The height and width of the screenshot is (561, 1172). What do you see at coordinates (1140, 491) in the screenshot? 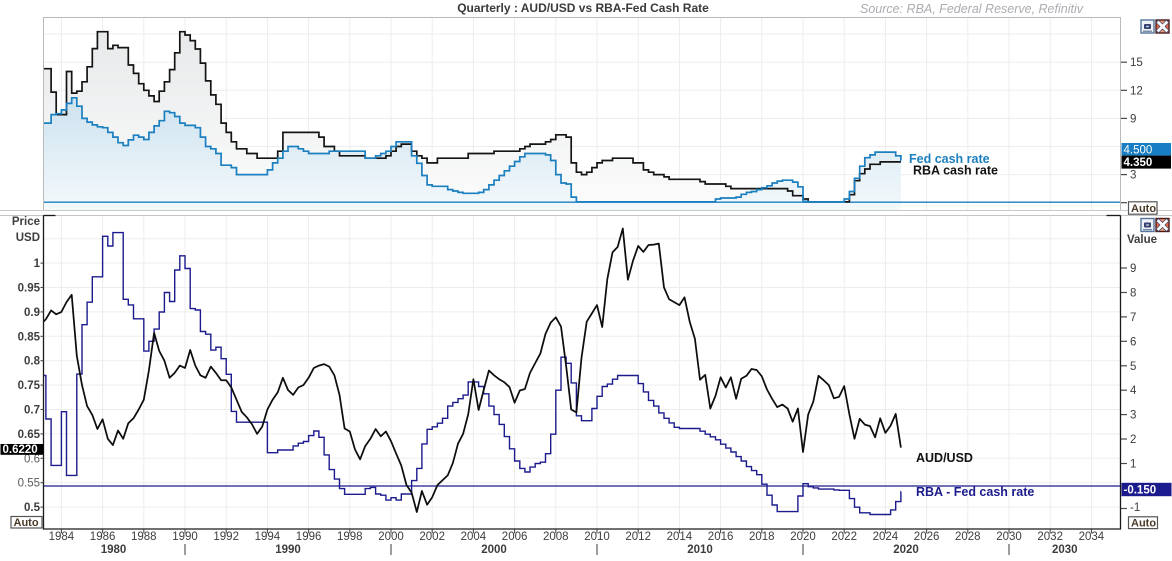
I see `svg-text: -0.150` at bounding box center [1140, 491].